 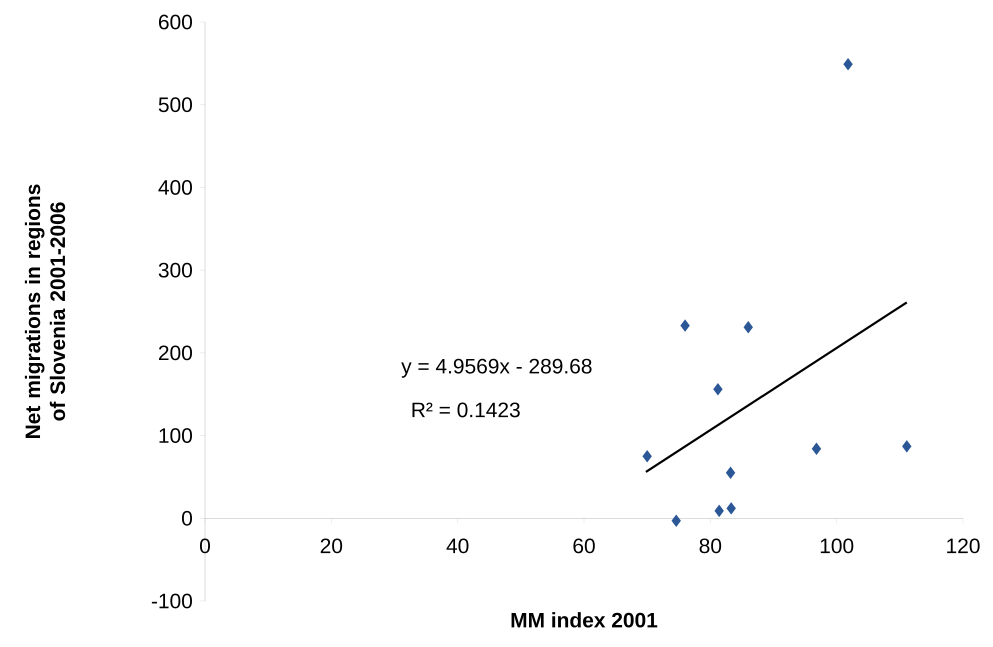 What do you see at coordinates (585, 620) in the screenshot?
I see `x-axis-title: MM index 2001` at bounding box center [585, 620].